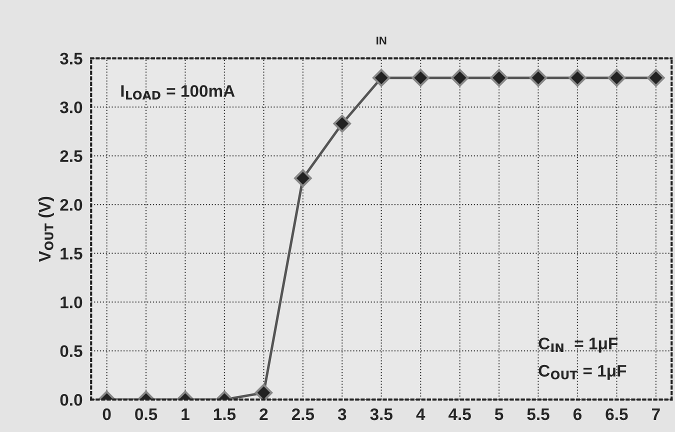  I want to click on y-tick-label: 0.5, so click(71, 351).